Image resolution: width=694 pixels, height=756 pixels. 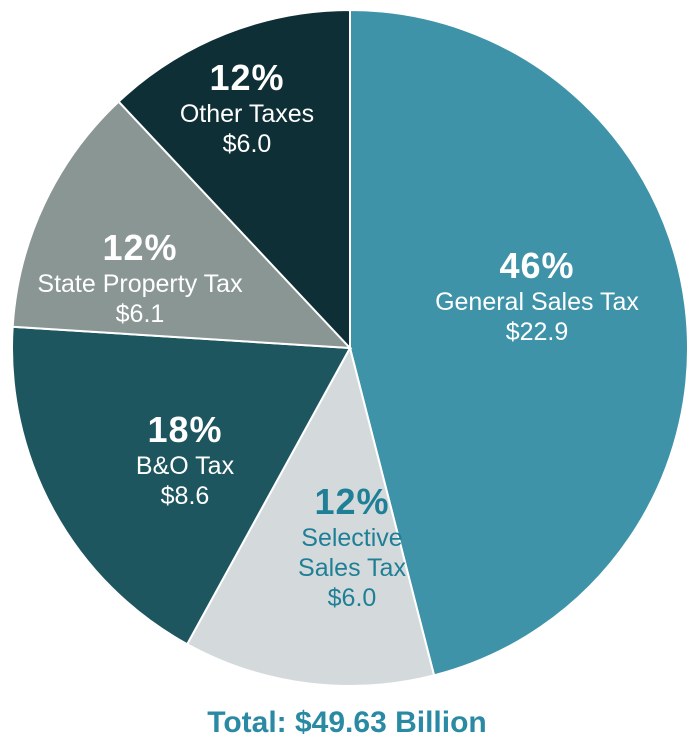 I want to click on amount-label: $6.1, so click(x=140, y=314).